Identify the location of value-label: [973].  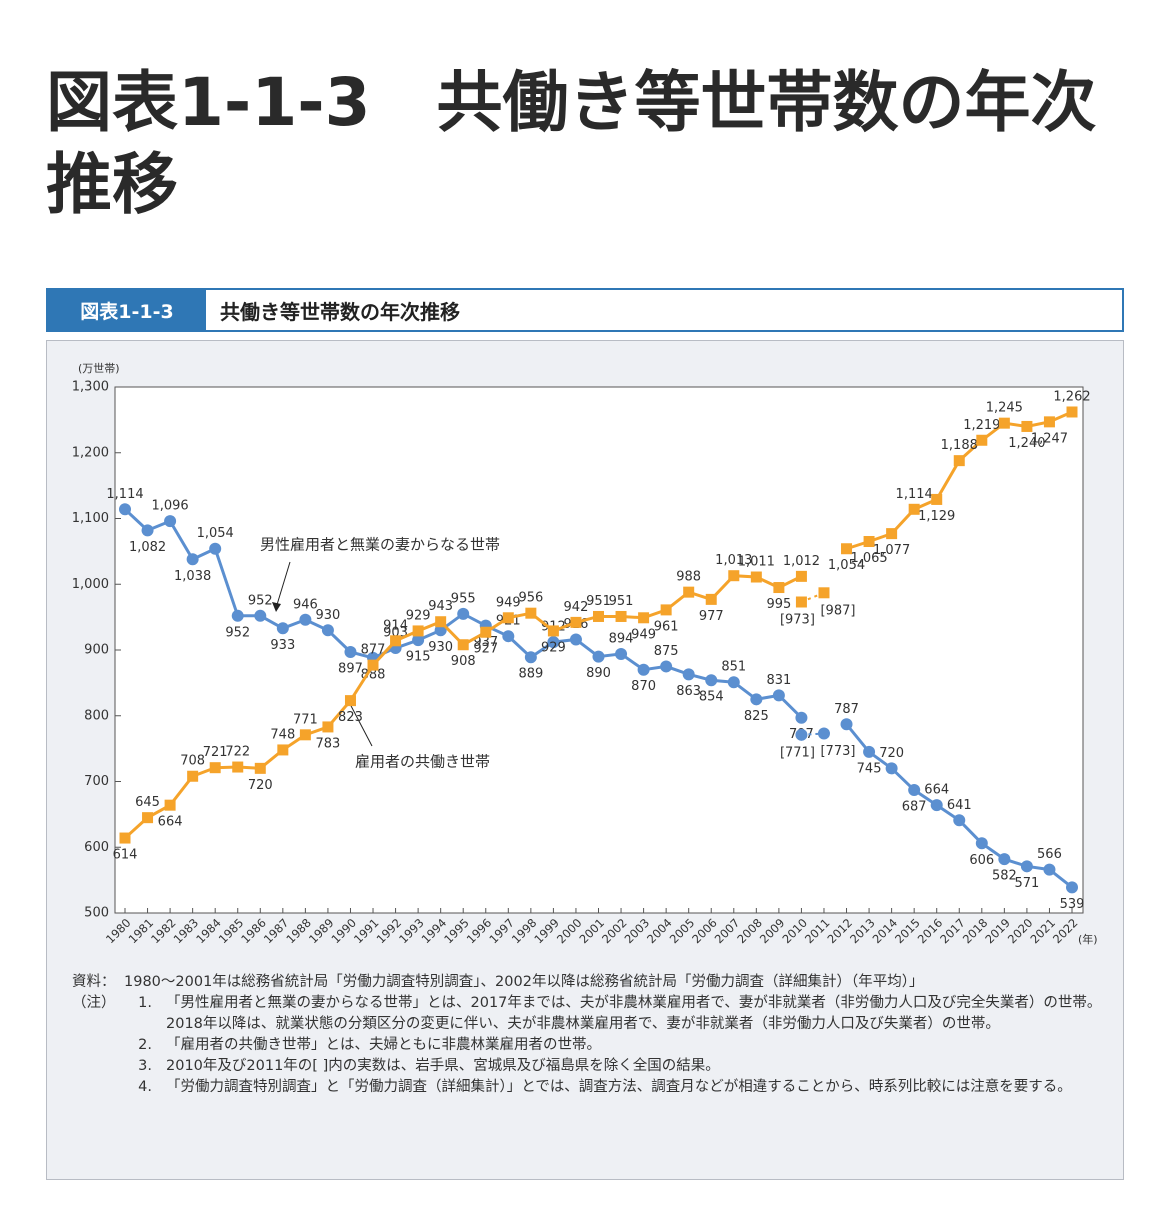
(797, 620).